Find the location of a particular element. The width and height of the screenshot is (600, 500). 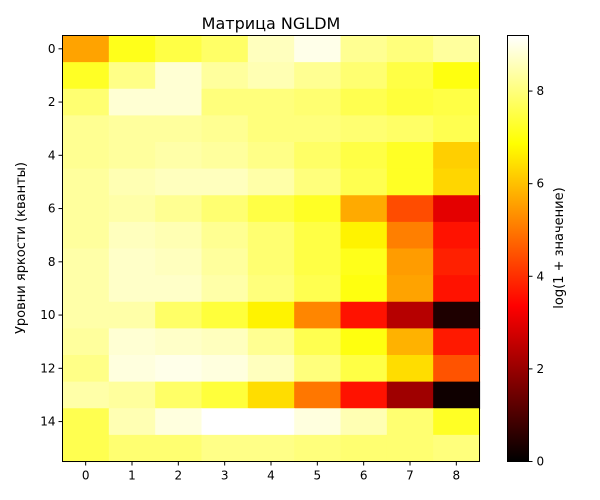

heatmap-cell-r11-c2 is located at coordinates (179, 342).